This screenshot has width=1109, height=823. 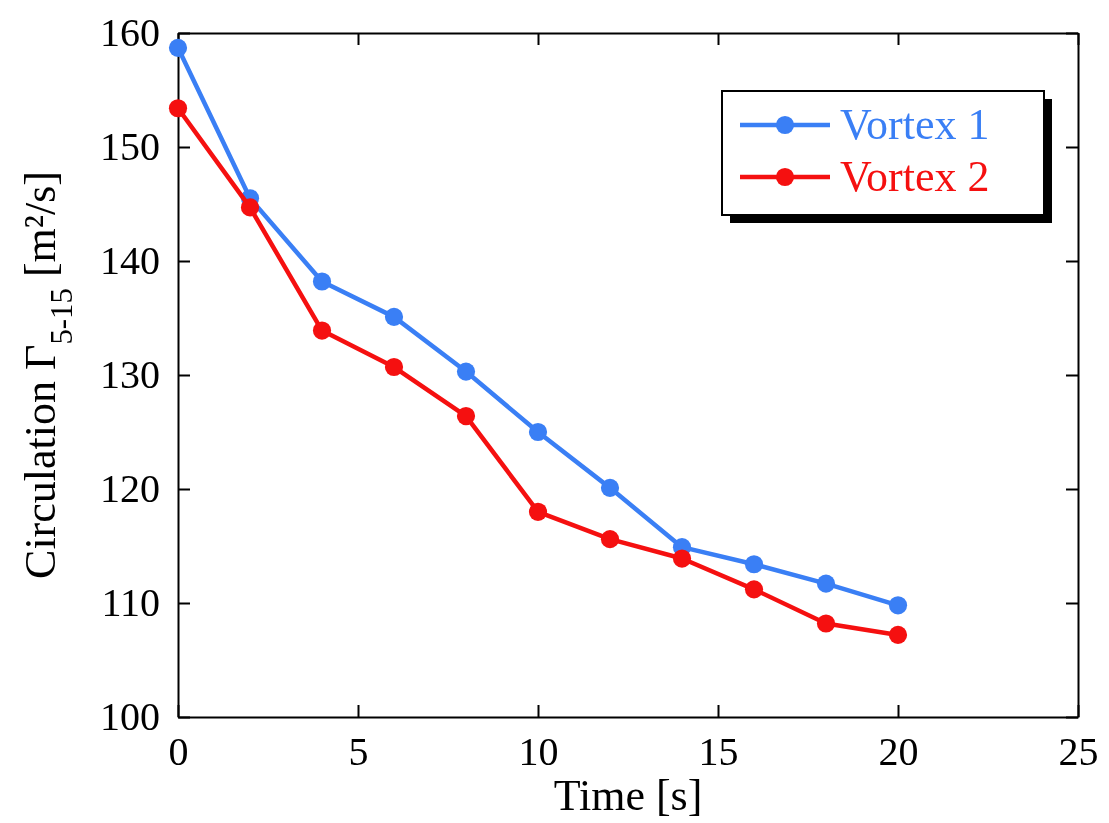 I want to click on y-tick-label: 110, so click(x=130, y=603).